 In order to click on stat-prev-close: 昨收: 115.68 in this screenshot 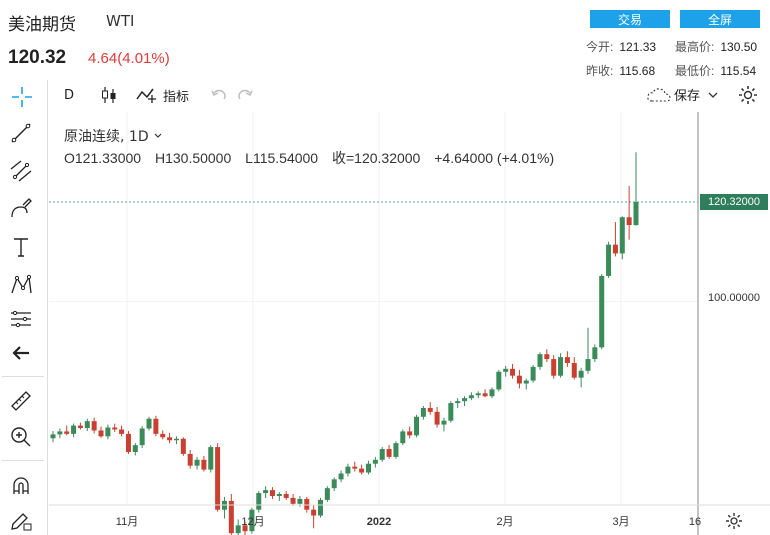, I will do `click(621, 71)`.